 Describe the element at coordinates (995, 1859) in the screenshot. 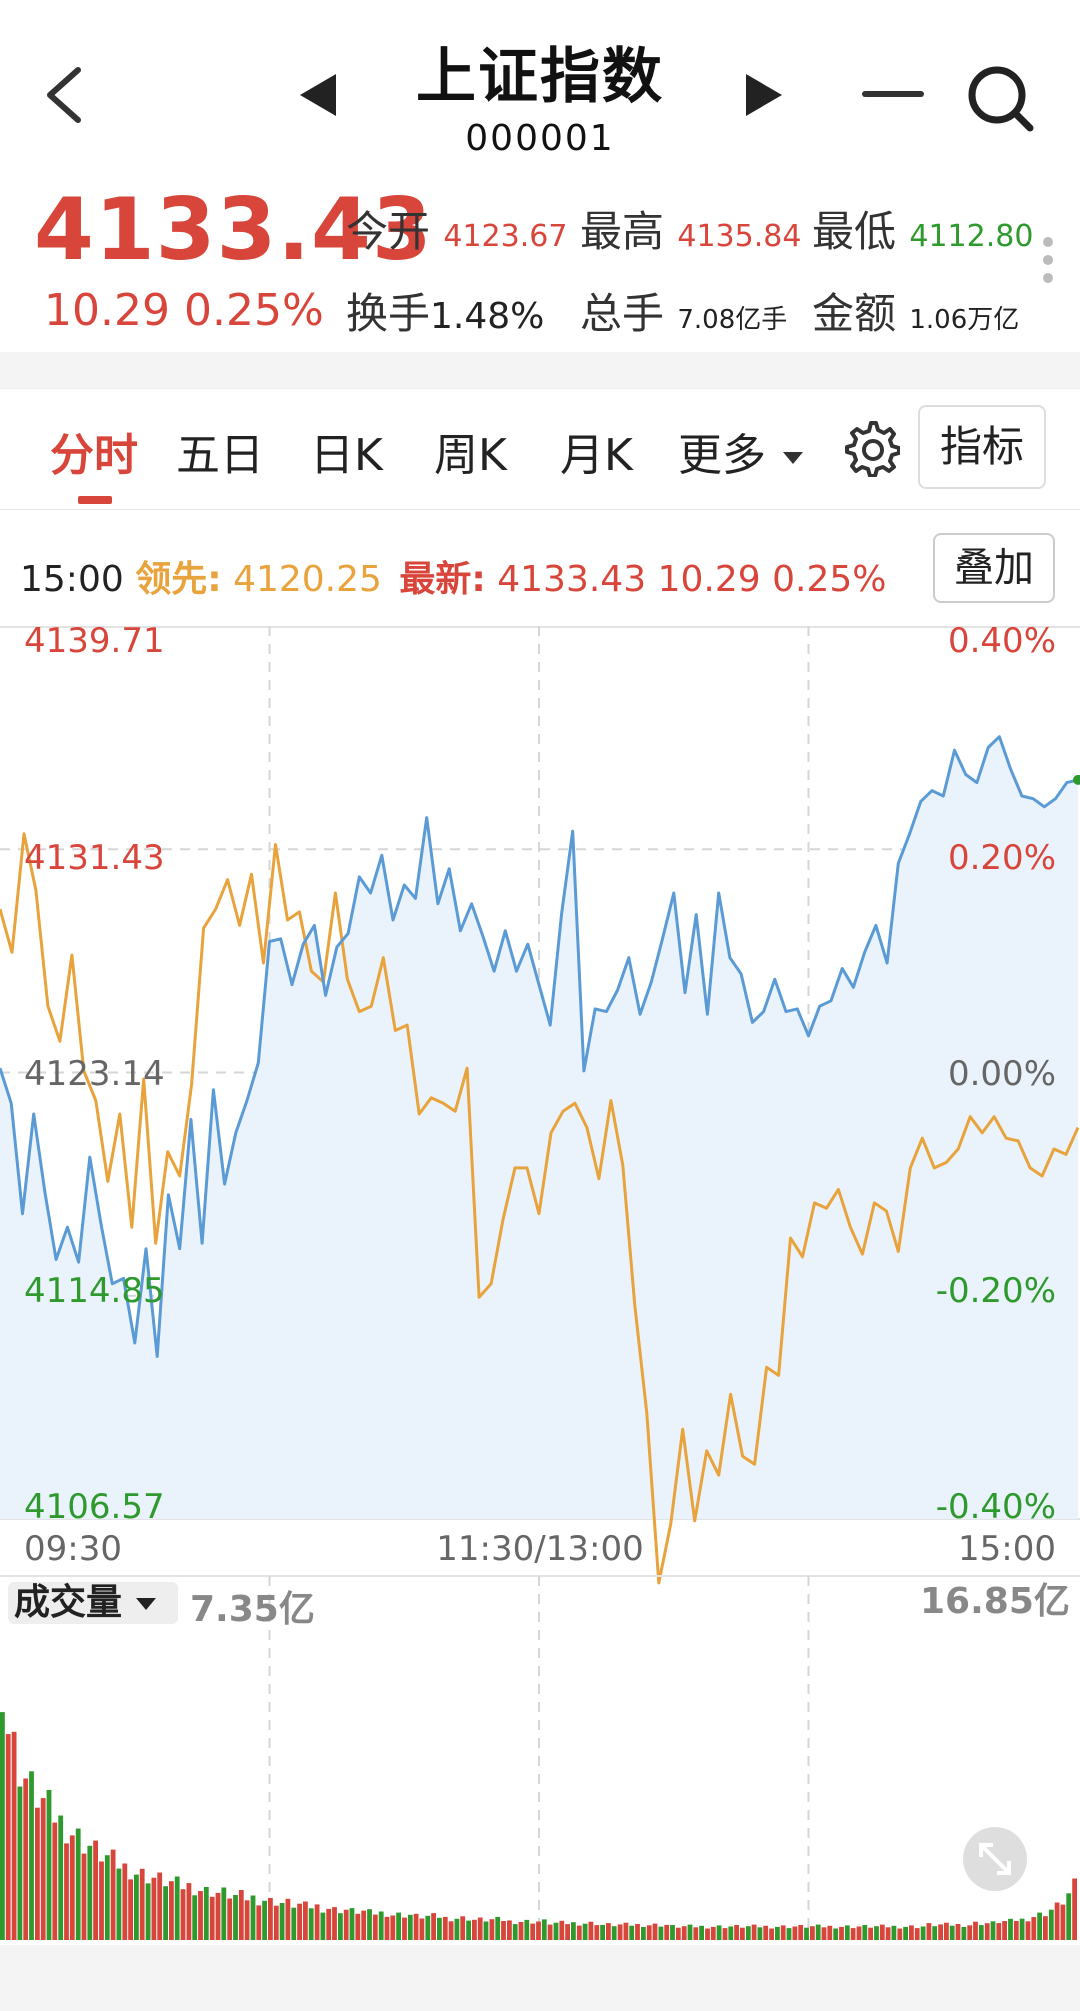

I see `expand-chart-button` at that location.